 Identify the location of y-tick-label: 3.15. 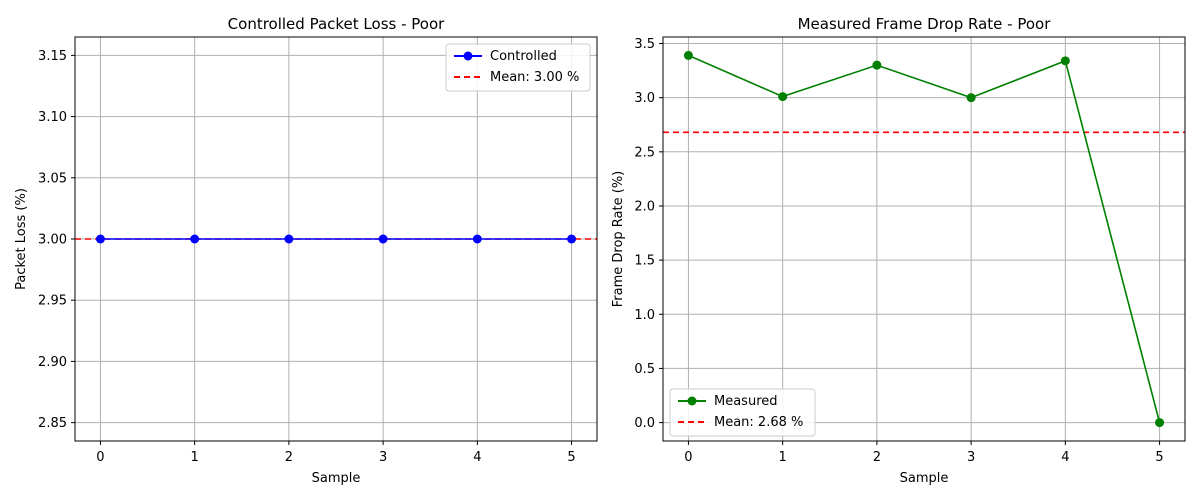
(52, 56).